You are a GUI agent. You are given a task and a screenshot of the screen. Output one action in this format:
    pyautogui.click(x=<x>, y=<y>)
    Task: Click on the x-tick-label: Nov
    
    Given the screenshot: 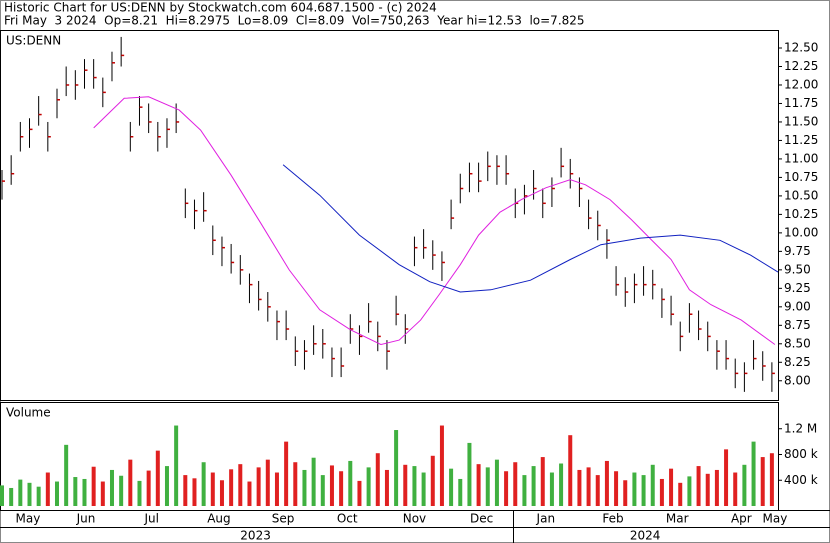 What is the action you would take?
    pyautogui.click(x=414, y=519)
    